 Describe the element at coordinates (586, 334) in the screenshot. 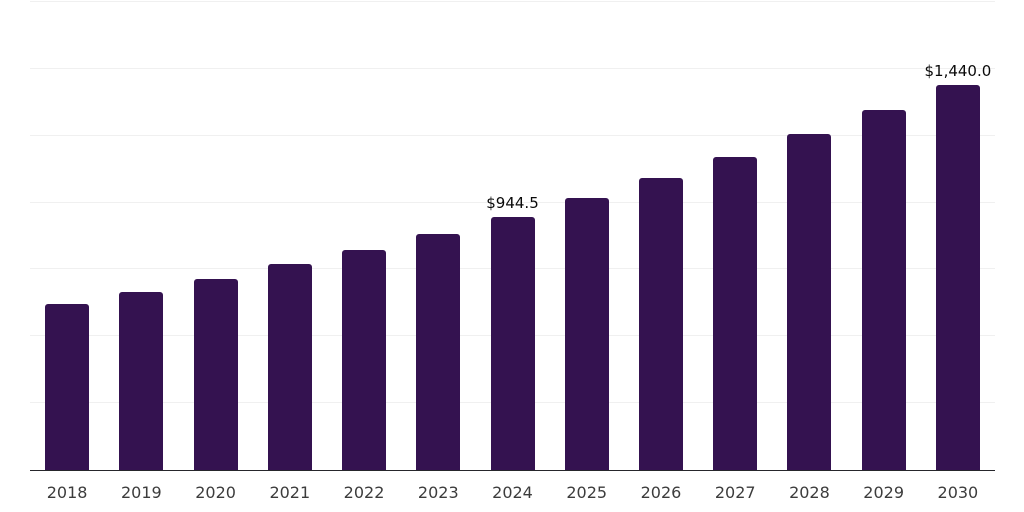

I see `bar-2025` at that location.